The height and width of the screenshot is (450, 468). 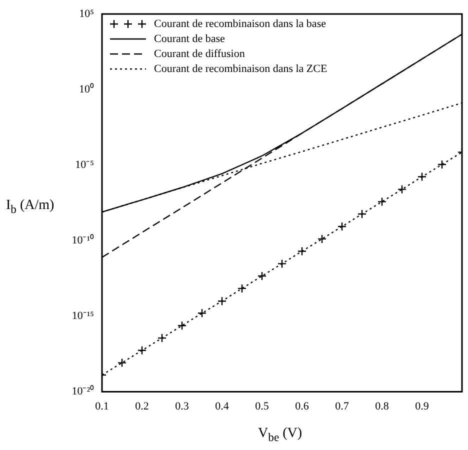 I want to click on x-tick-label: 0.6, so click(x=302, y=406).